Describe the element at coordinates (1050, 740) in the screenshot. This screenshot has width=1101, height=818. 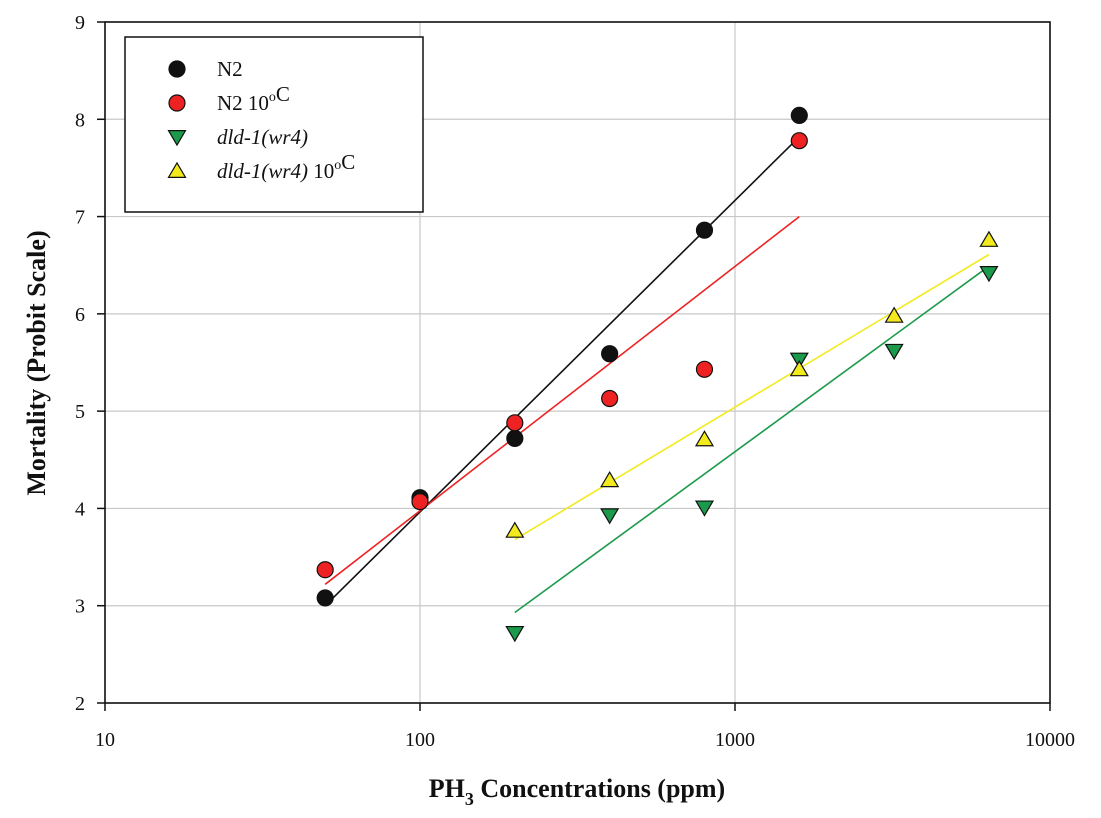
I see `x-tick-label: 10000` at that location.